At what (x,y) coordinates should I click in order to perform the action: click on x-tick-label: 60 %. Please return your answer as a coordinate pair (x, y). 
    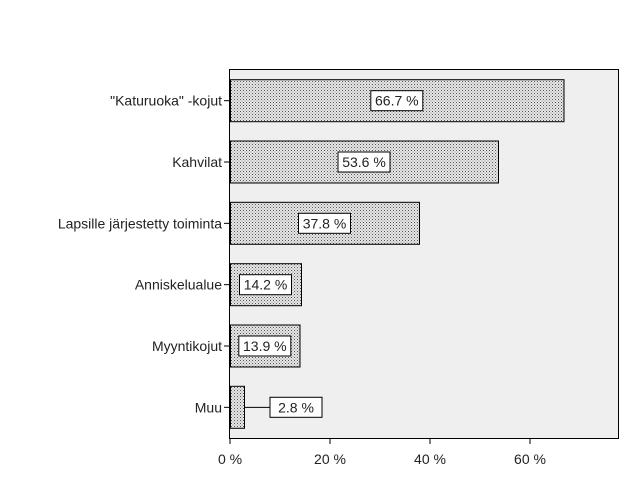
    Looking at the image, I should click on (530, 459).